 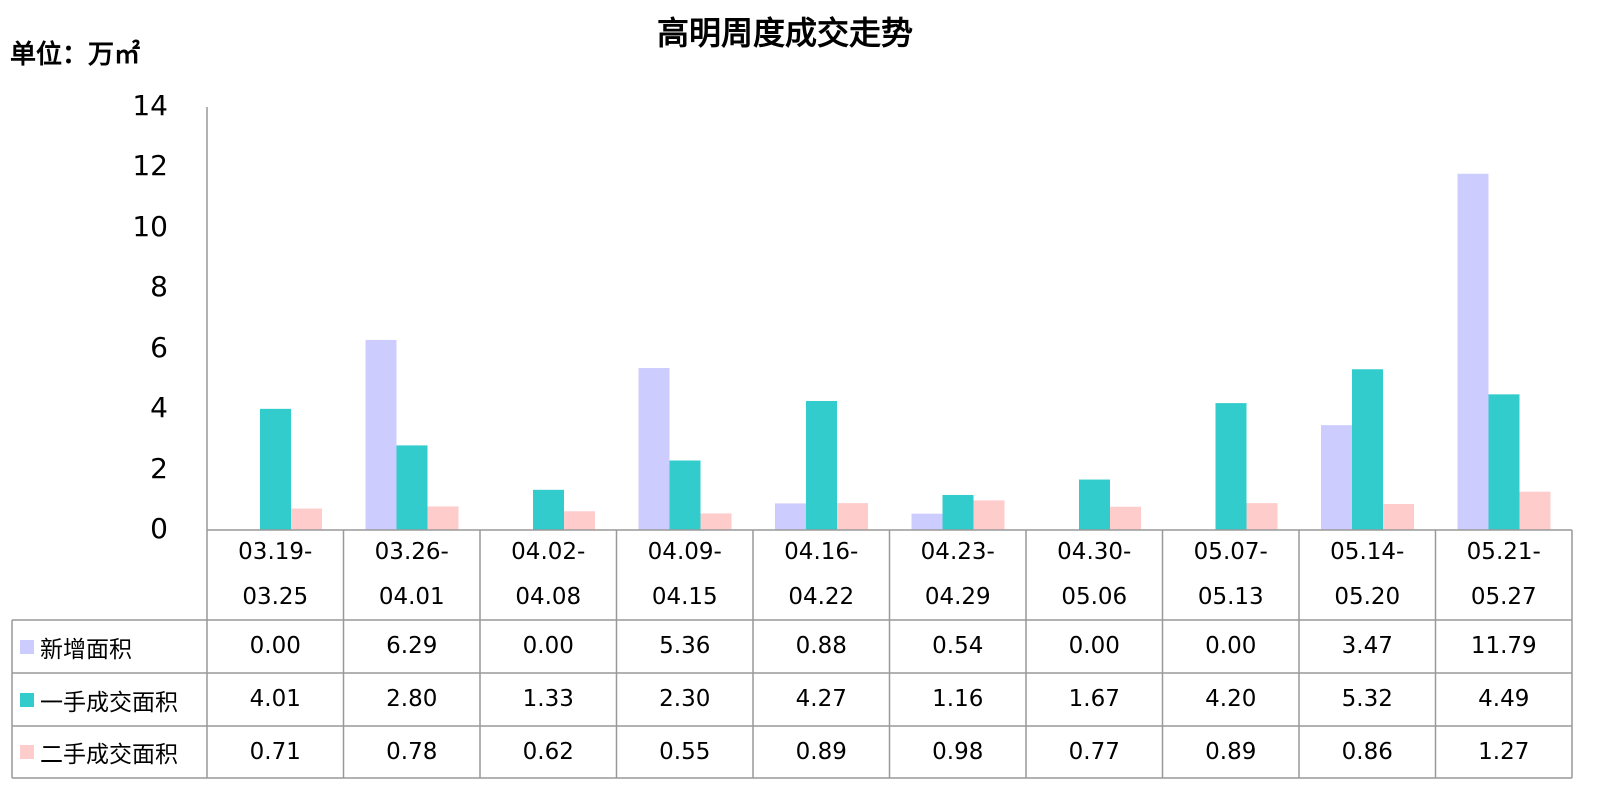 I want to click on x-tick-label: 03.19- 03.25, so click(x=275, y=574).